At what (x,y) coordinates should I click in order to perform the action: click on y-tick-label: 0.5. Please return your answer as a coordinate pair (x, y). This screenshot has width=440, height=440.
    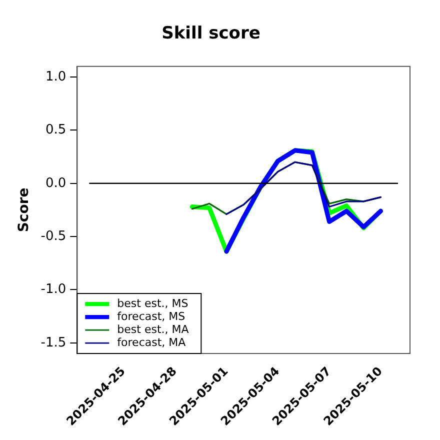
    Looking at the image, I should click on (55, 130).